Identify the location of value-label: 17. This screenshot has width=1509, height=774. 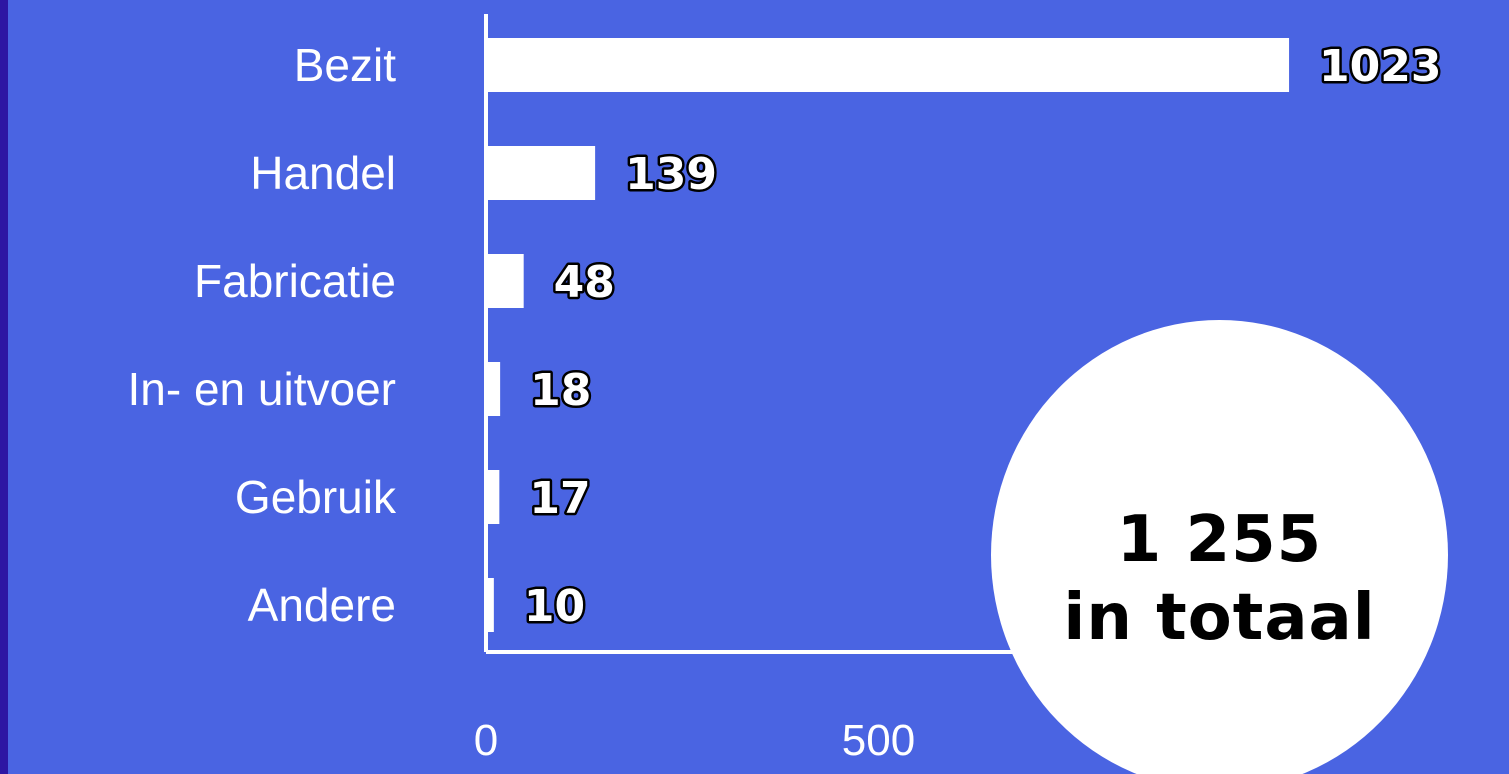
(559, 498).